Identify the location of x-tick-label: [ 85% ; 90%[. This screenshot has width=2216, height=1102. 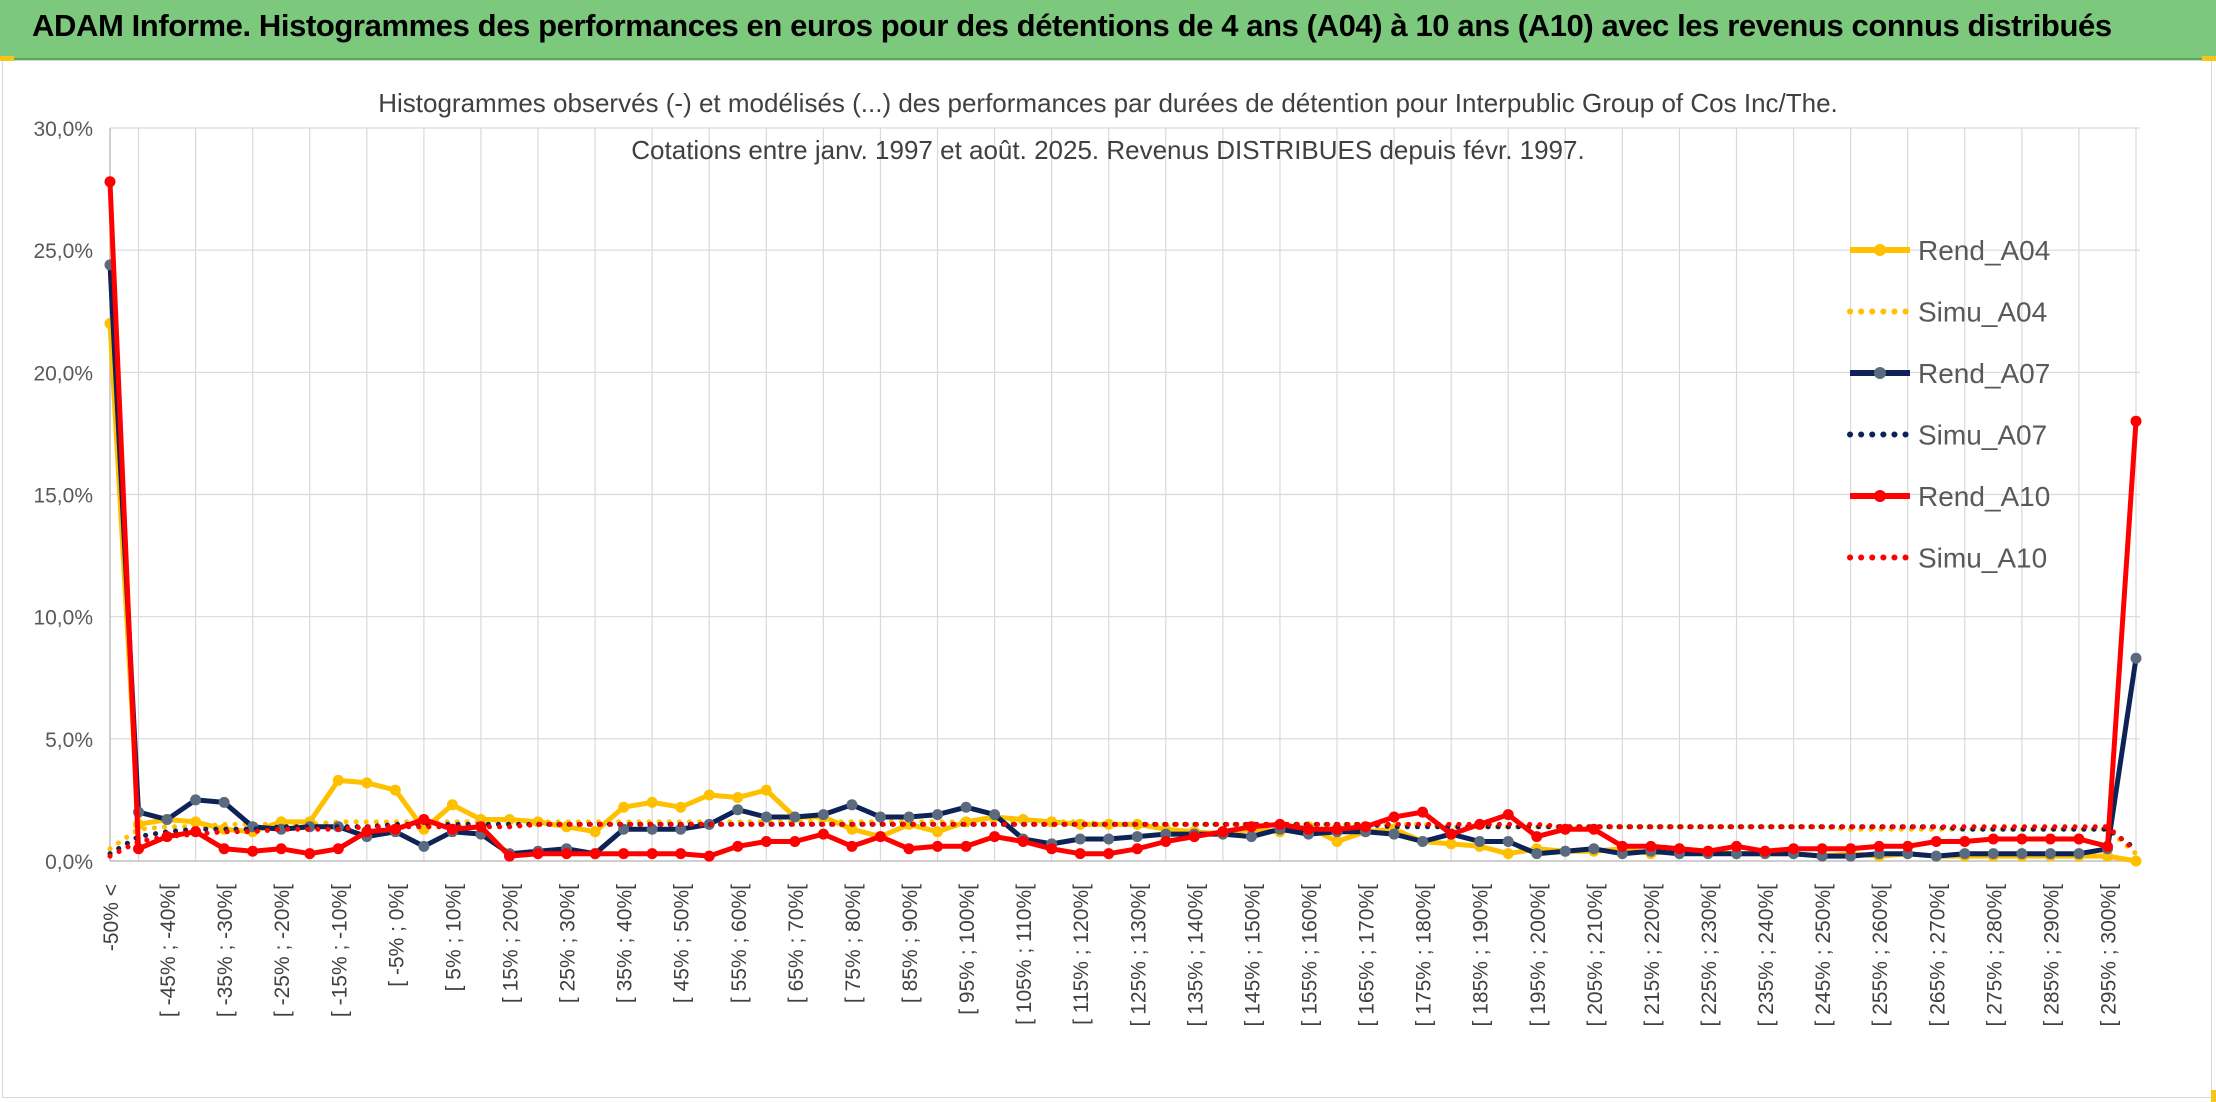
(910, 943).